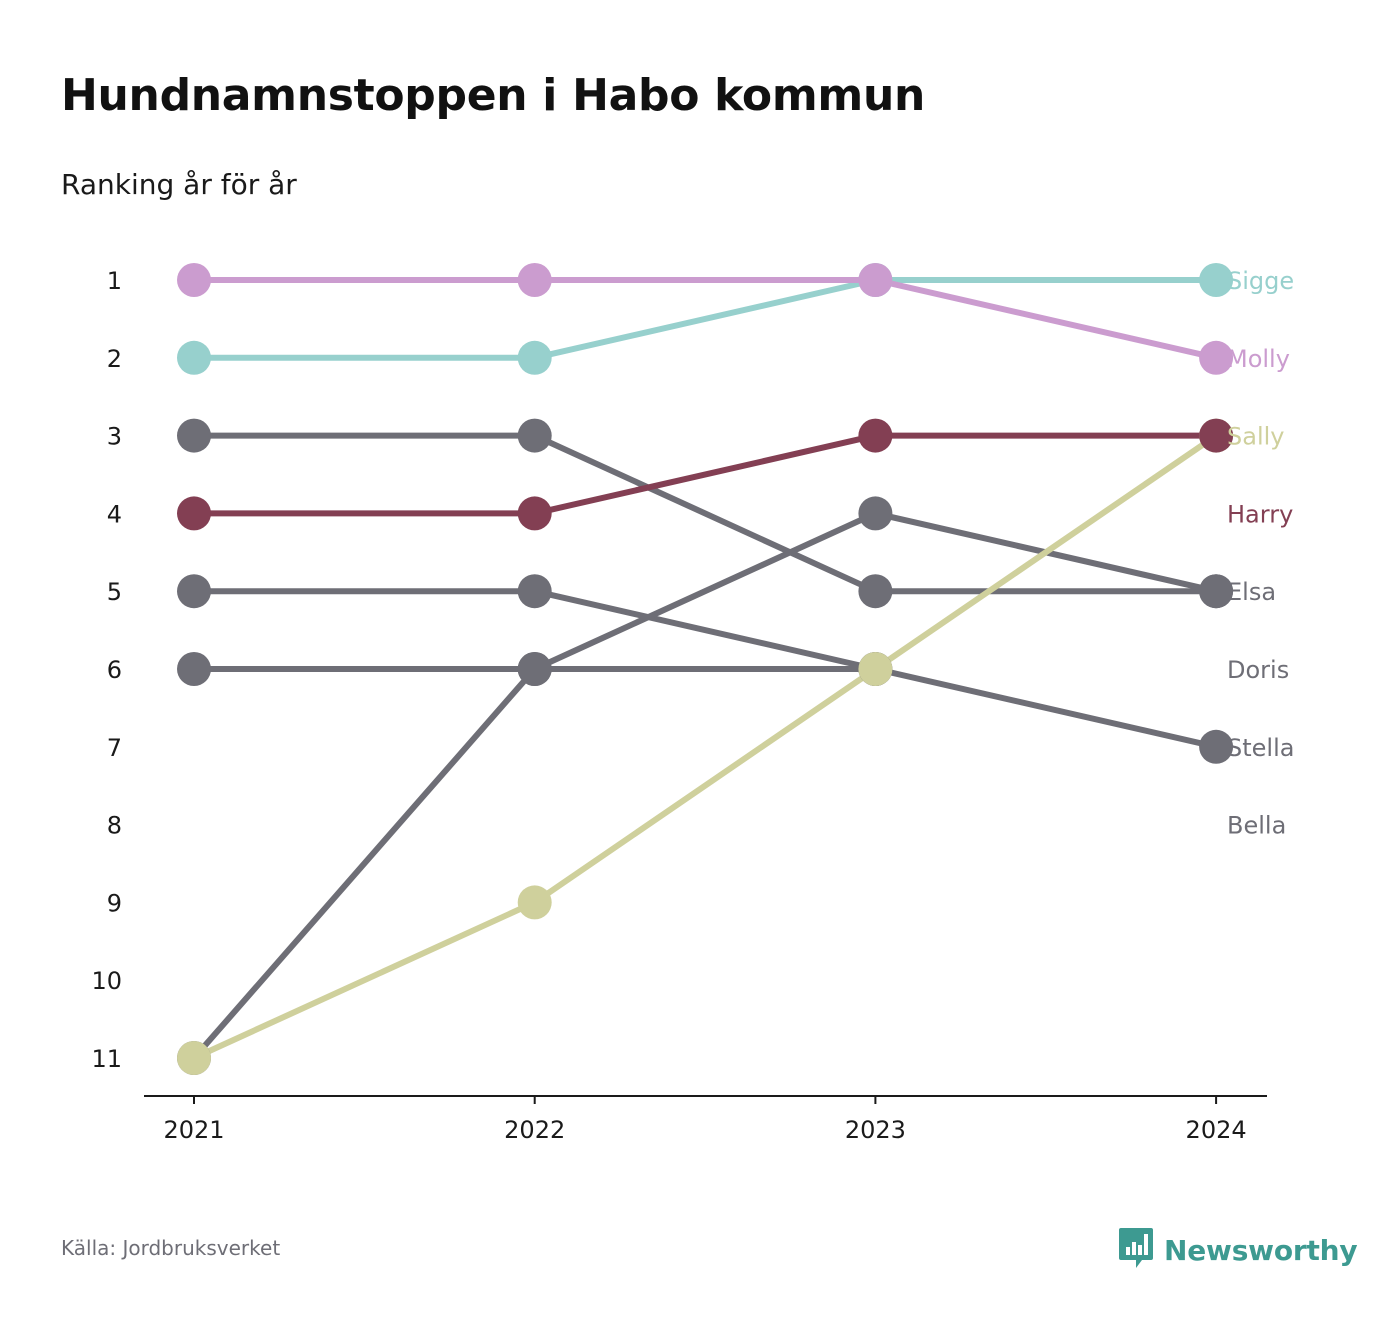 This screenshot has width=1400, height=1329. What do you see at coordinates (194, 591) in the screenshot?
I see `point-stella-2021` at bounding box center [194, 591].